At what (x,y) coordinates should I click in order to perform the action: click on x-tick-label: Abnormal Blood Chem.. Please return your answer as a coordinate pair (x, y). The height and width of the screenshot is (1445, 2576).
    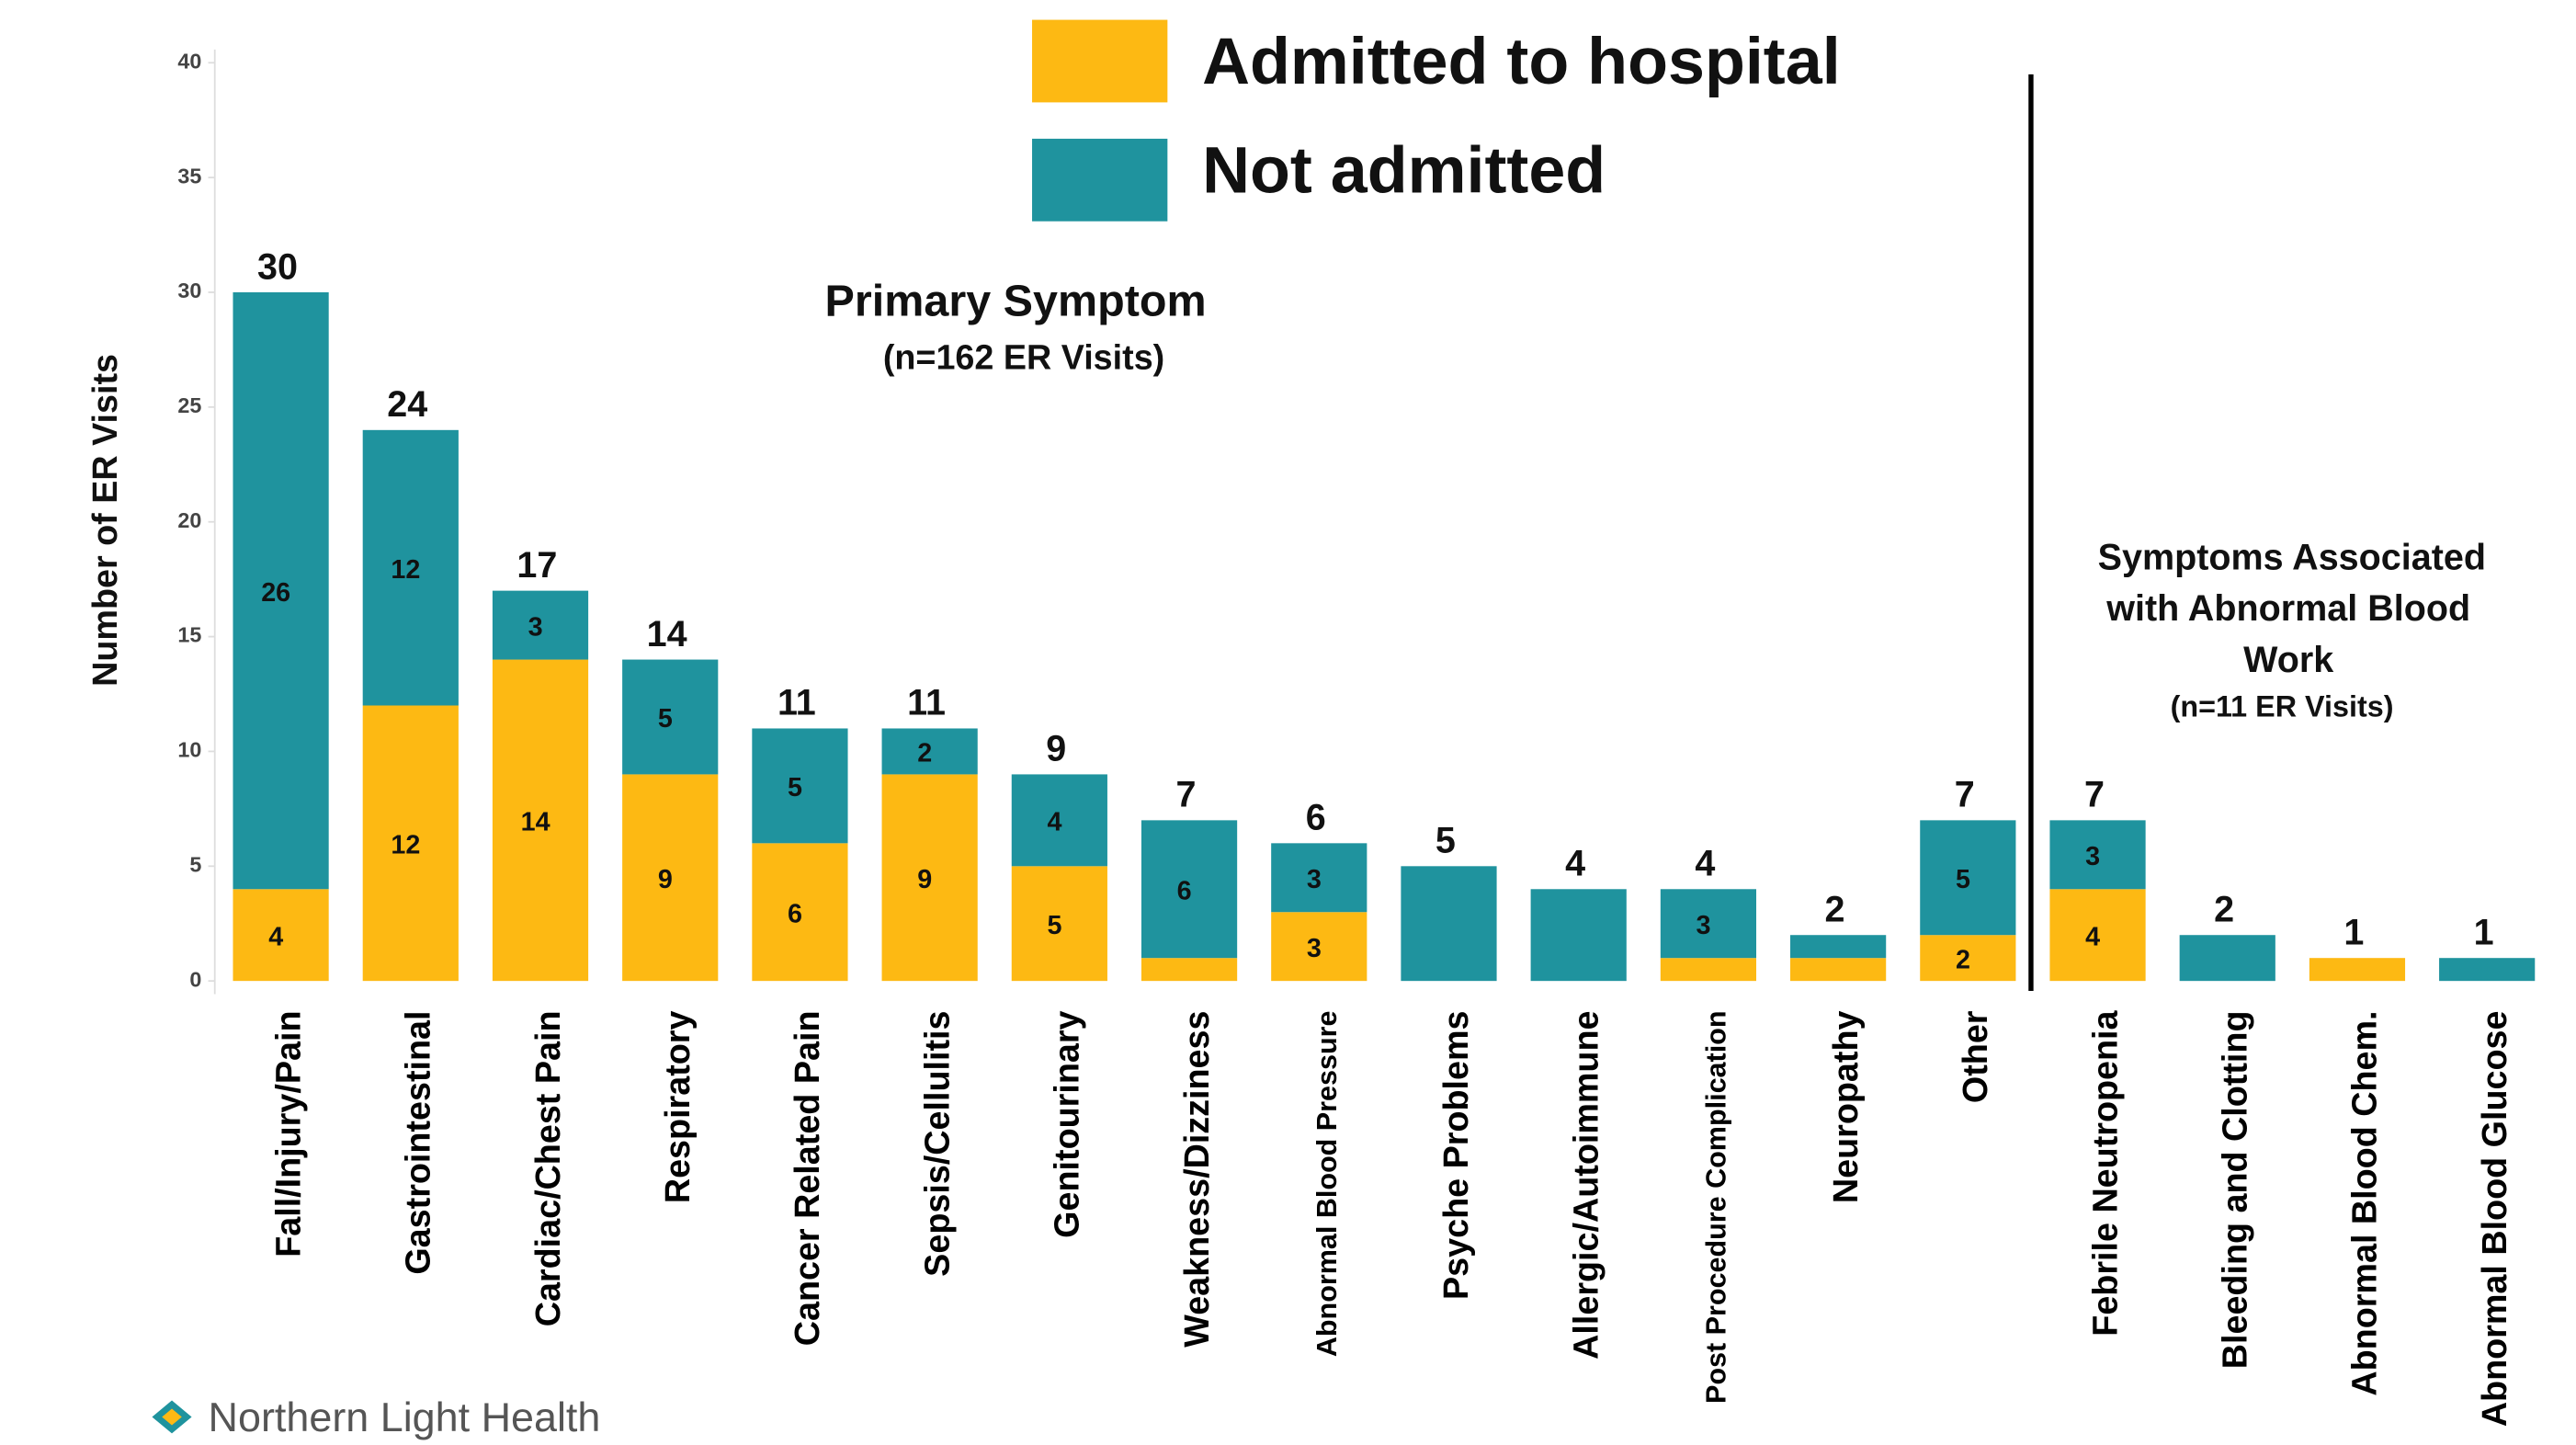
    Looking at the image, I should click on (2364, 1203).